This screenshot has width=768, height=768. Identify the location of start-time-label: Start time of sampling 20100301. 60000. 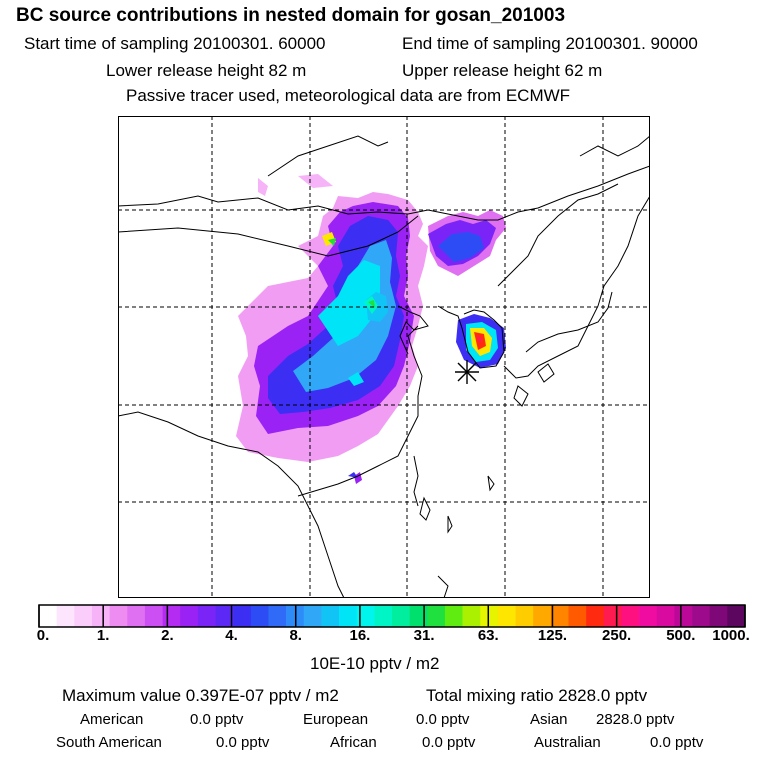
(175, 43).